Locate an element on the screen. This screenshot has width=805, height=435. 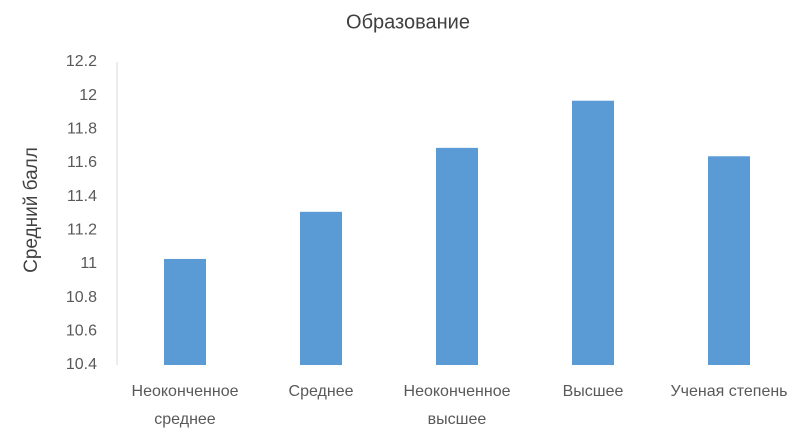
y-tick-label: 10.8 is located at coordinates (81, 297).